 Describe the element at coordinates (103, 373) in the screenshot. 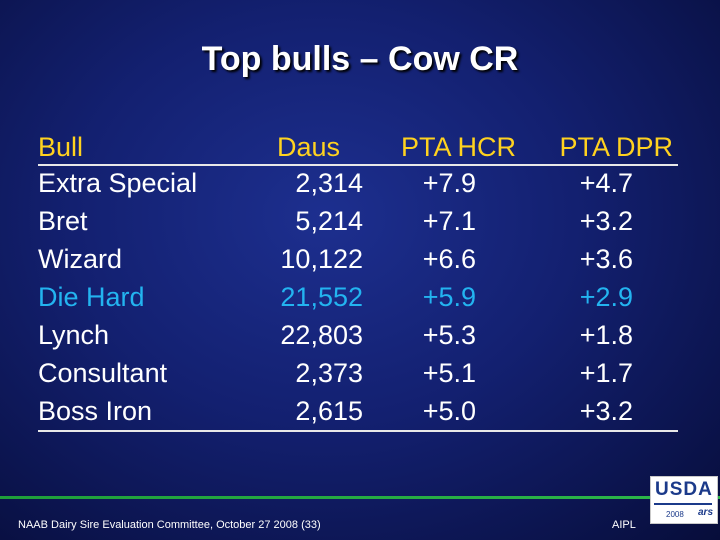

I see `bull-name: Consultant` at that location.